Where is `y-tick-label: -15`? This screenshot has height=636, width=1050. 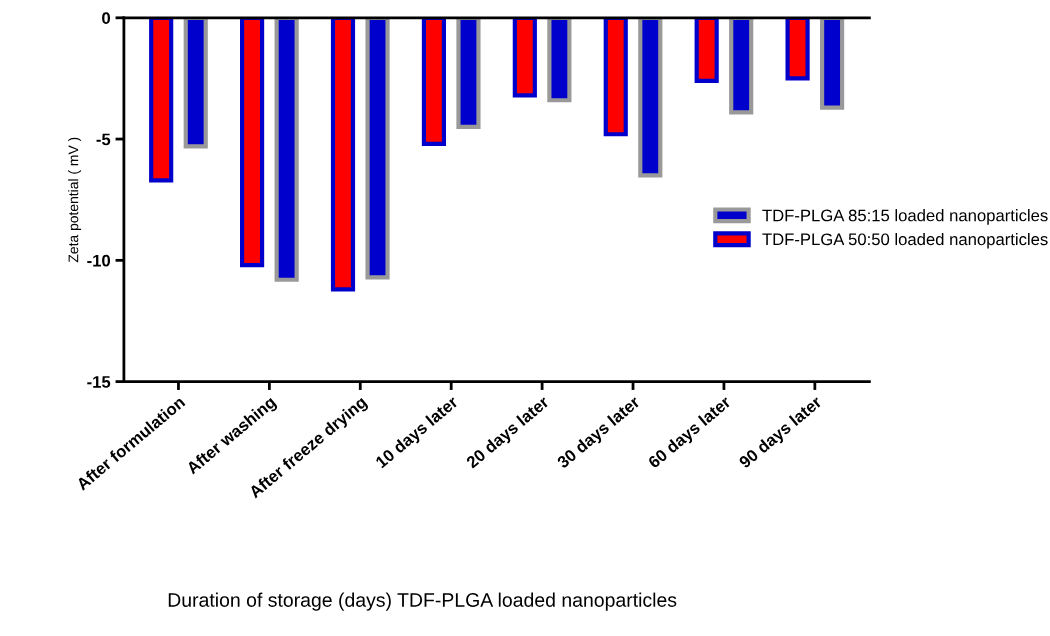 y-tick-label: -15 is located at coordinates (99, 382).